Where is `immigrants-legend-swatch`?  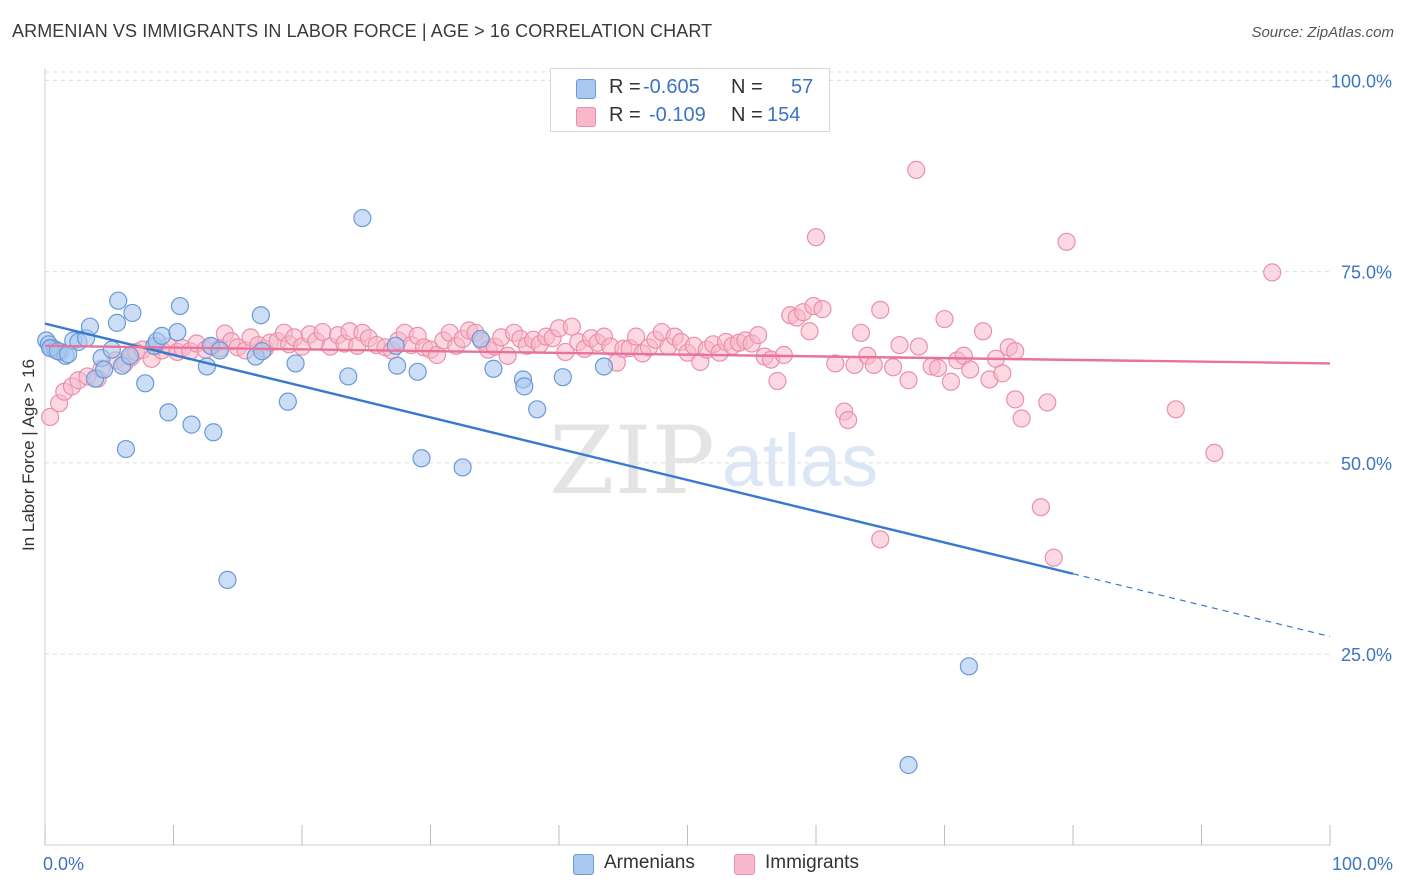
immigrants-legend-swatch is located at coordinates (744, 864).